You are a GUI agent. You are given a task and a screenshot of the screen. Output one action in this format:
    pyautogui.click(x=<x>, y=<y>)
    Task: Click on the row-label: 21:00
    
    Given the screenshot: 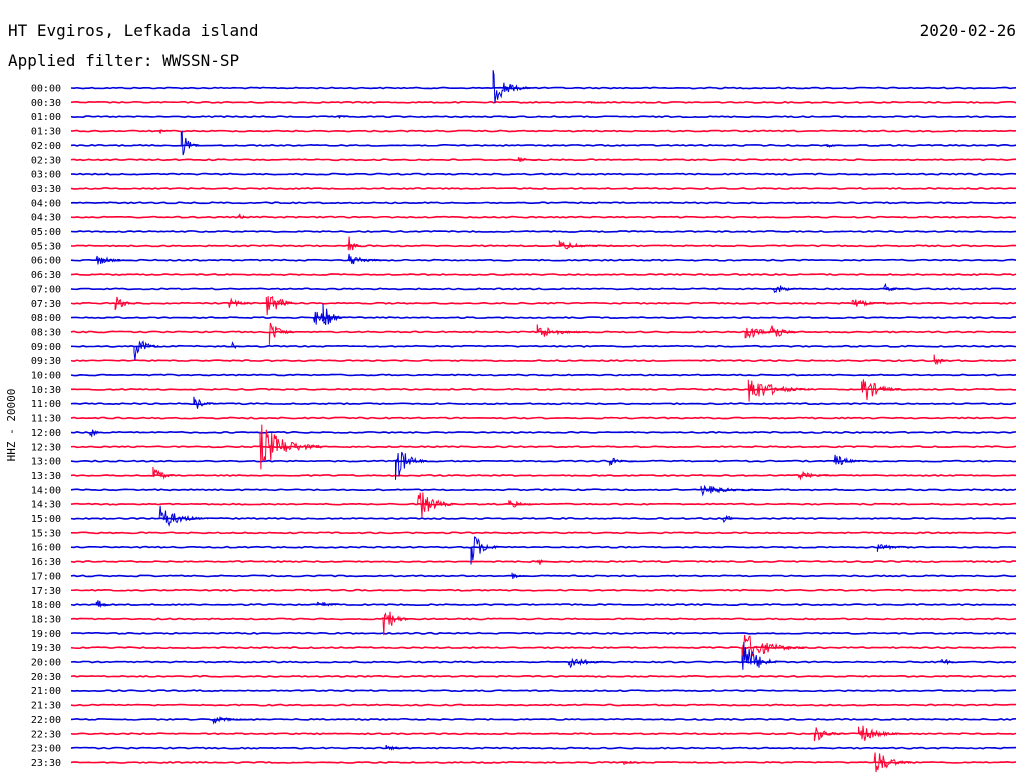 What is the action you would take?
    pyautogui.click(x=46, y=691)
    